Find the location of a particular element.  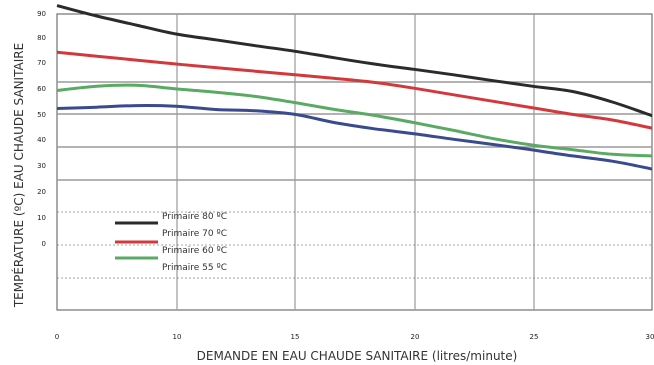

y-tick-label: 80 is located at coordinates (41, 38).